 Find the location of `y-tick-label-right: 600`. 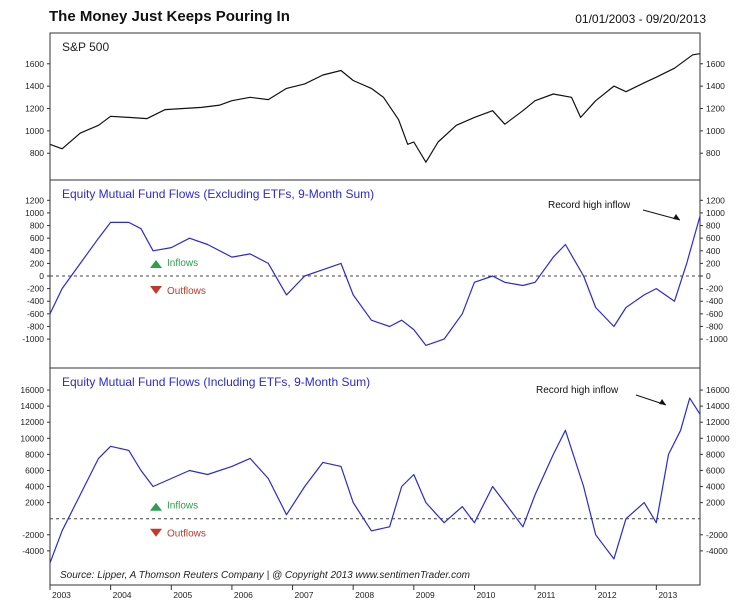

y-tick-label-right: 600 is located at coordinates (713, 238).